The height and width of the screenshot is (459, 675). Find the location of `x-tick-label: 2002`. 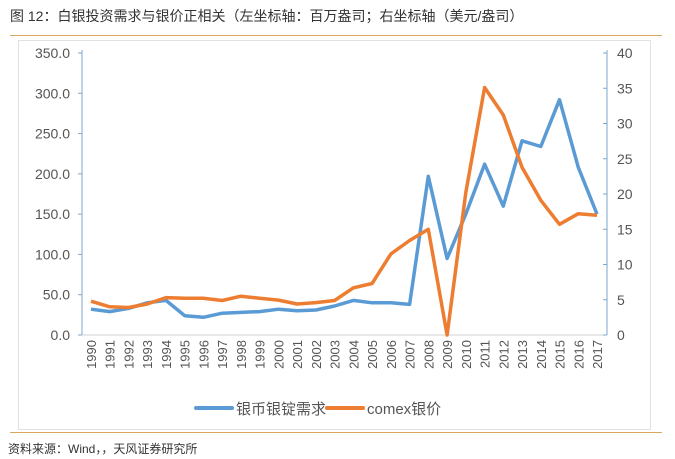

x-tick-label: 2002 is located at coordinates (316, 354).